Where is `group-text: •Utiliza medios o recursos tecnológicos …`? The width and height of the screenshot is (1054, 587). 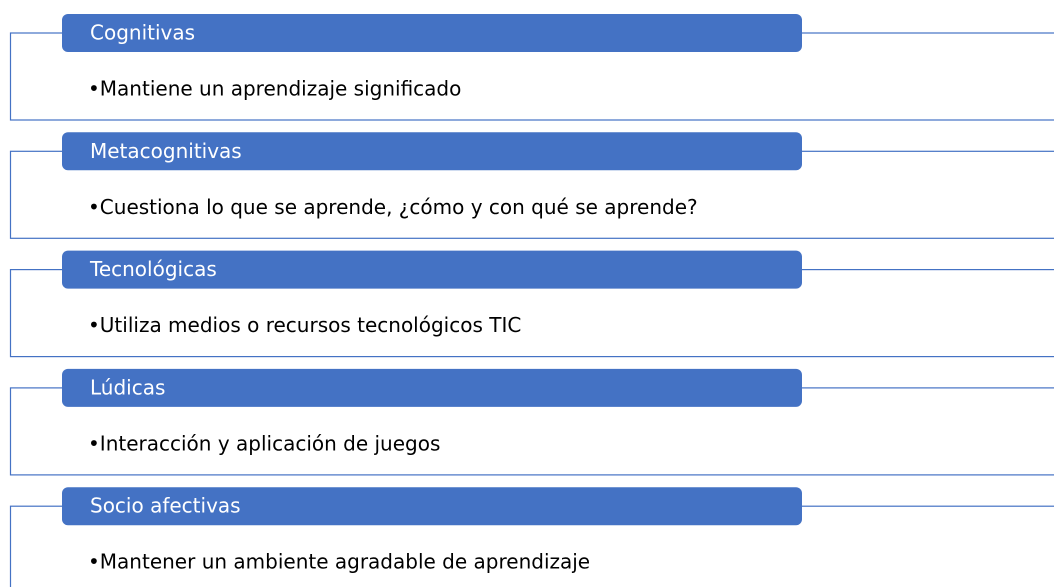 group-text: •Utiliza medios o recursos tecnológicos … is located at coordinates (304, 325).